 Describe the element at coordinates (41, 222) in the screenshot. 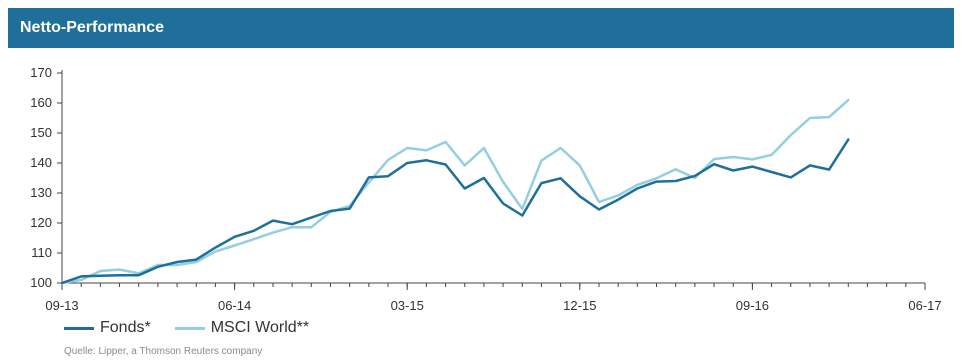

I see `y-tick-label: 120` at that location.